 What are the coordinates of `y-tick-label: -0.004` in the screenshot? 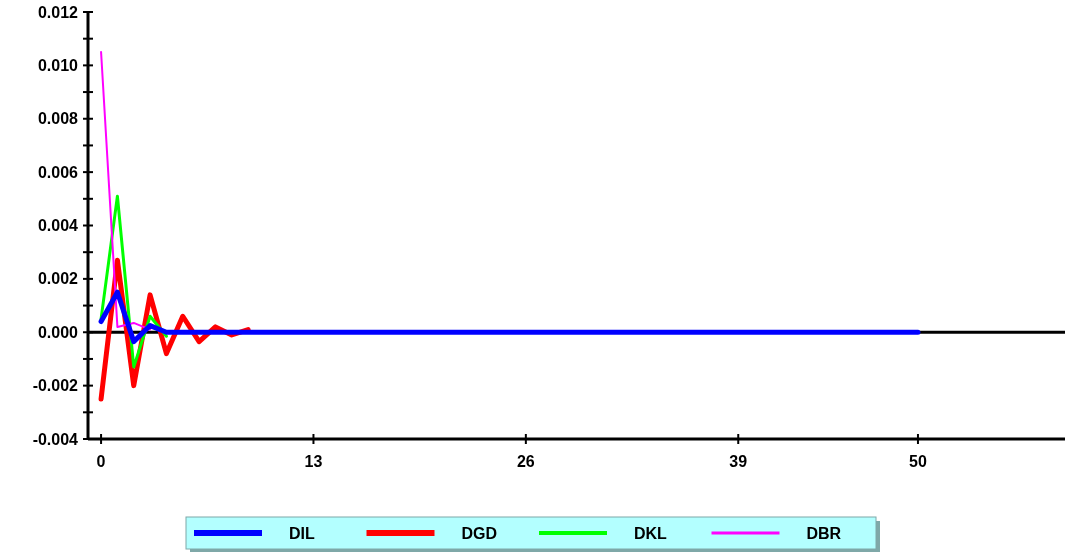 It's located at (55, 439).